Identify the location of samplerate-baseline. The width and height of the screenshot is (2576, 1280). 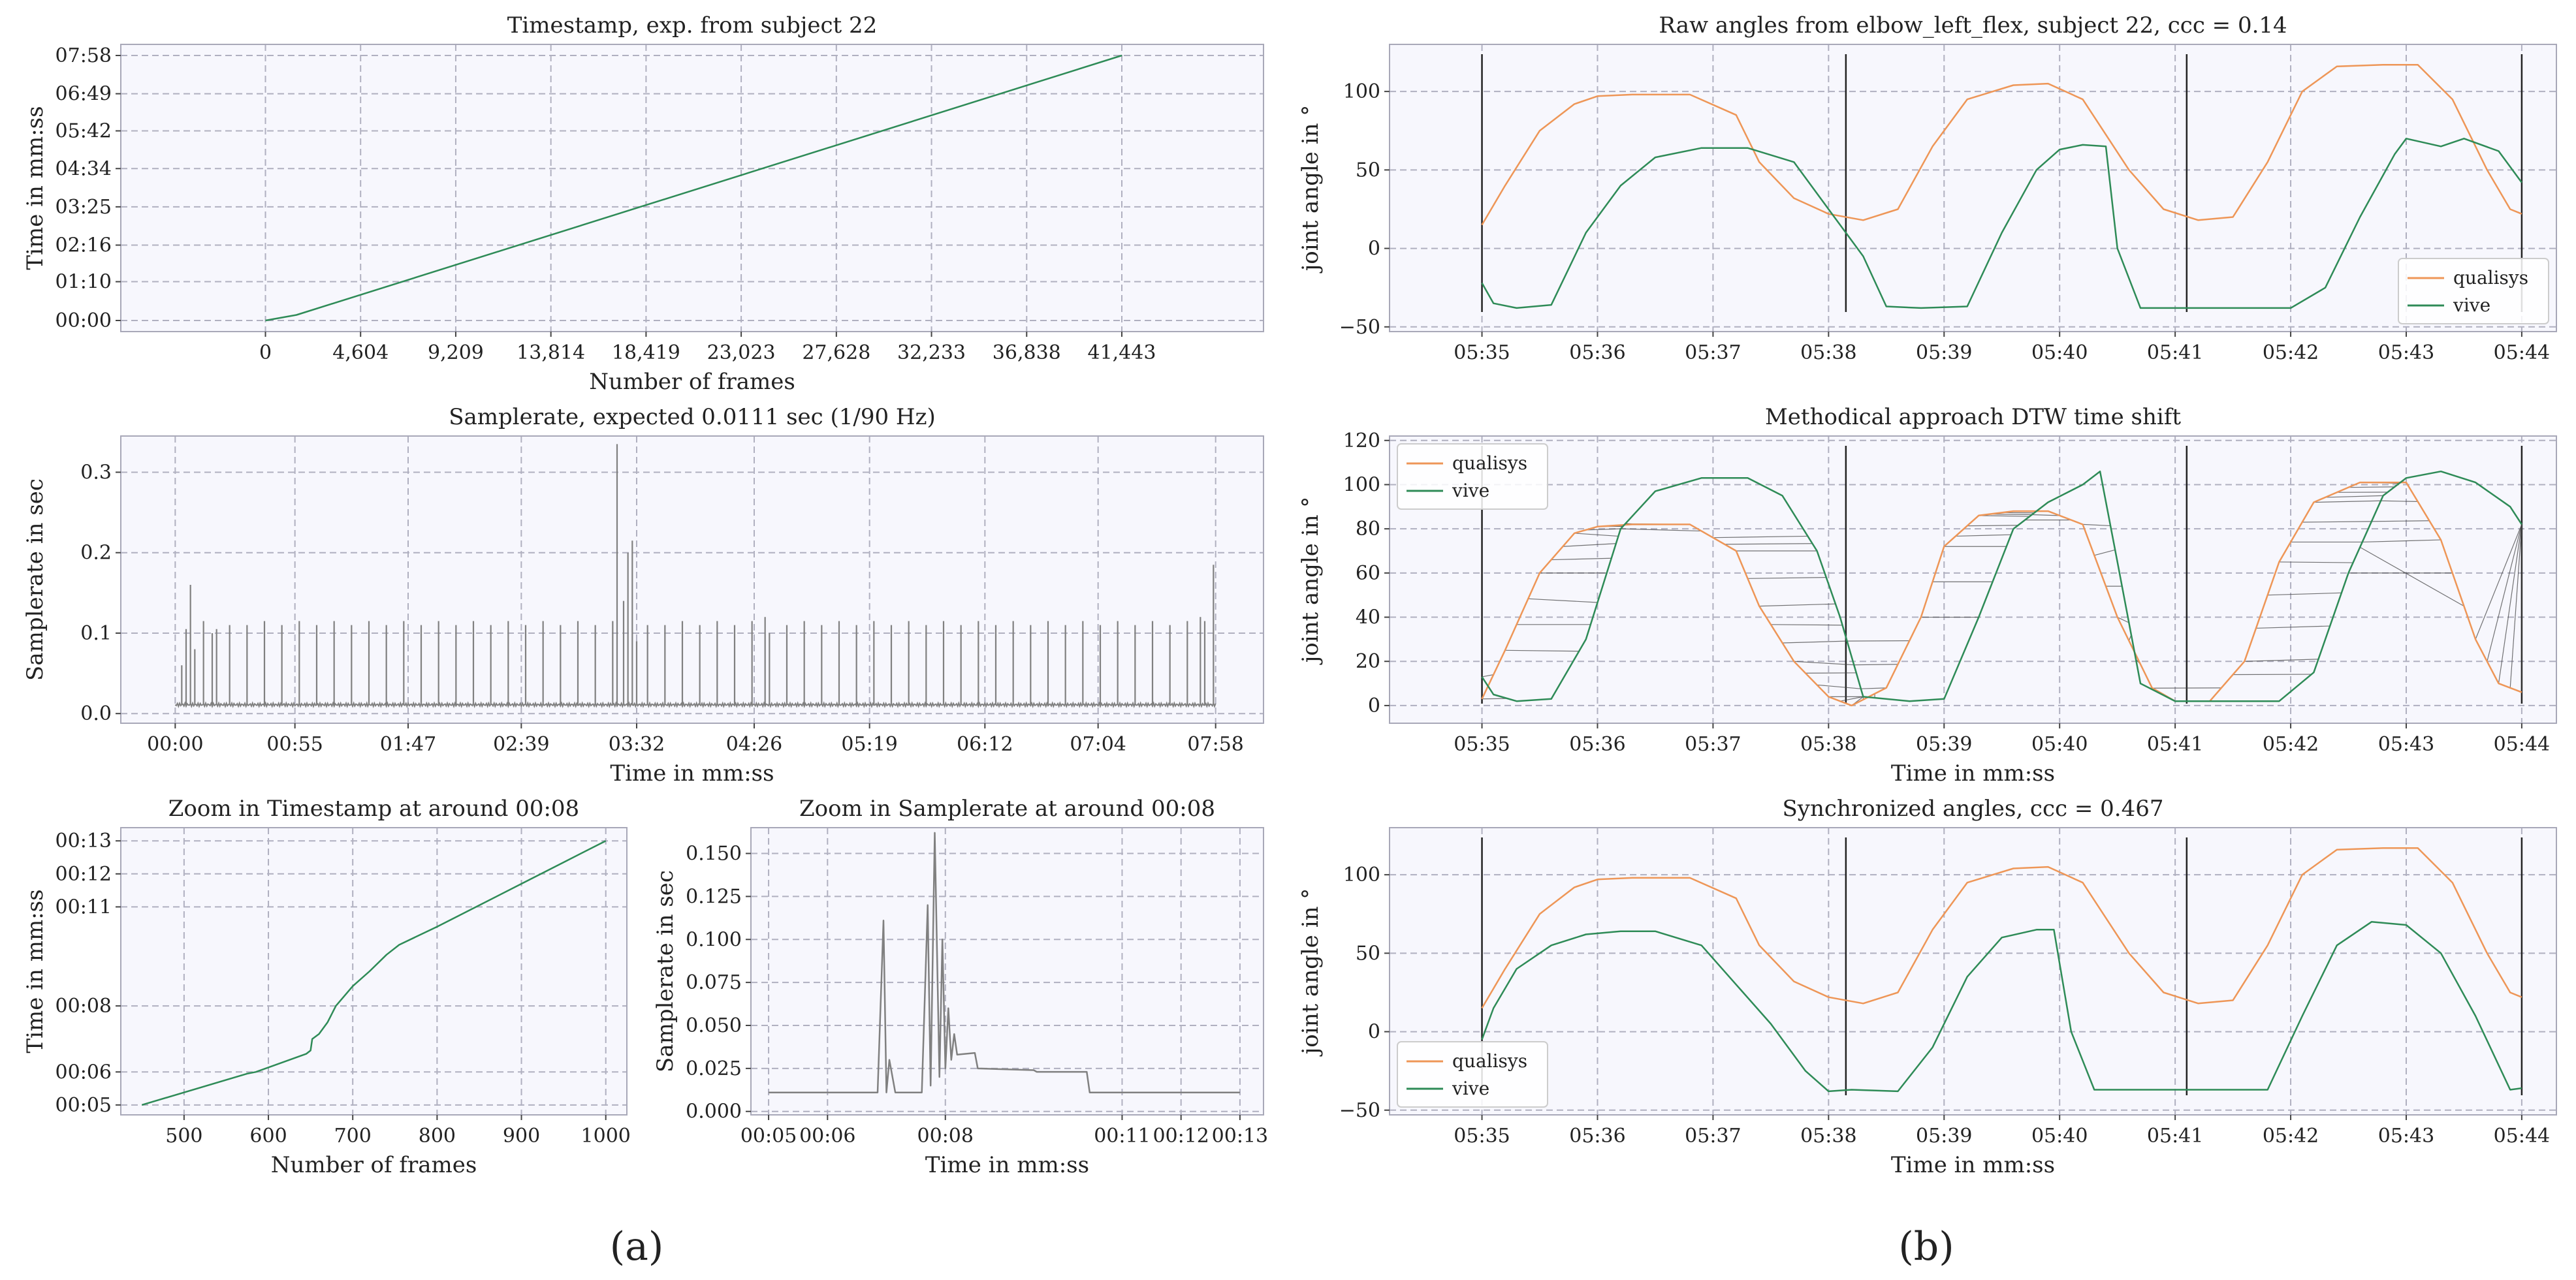
(695, 705).